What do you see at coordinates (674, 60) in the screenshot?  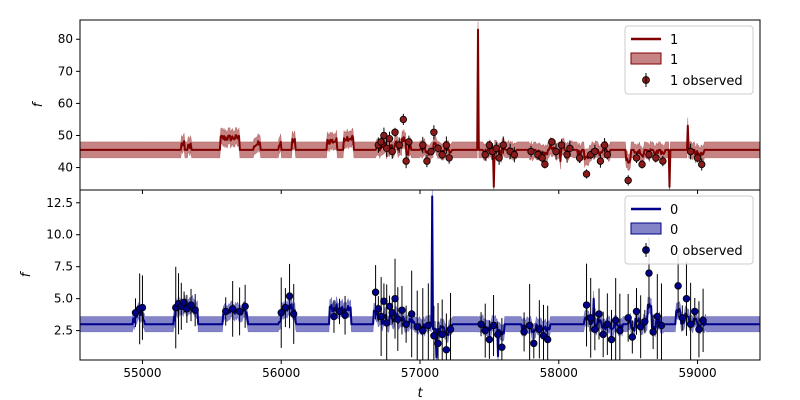 I see `top-legend-label-band: 1` at bounding box center [674, 60].